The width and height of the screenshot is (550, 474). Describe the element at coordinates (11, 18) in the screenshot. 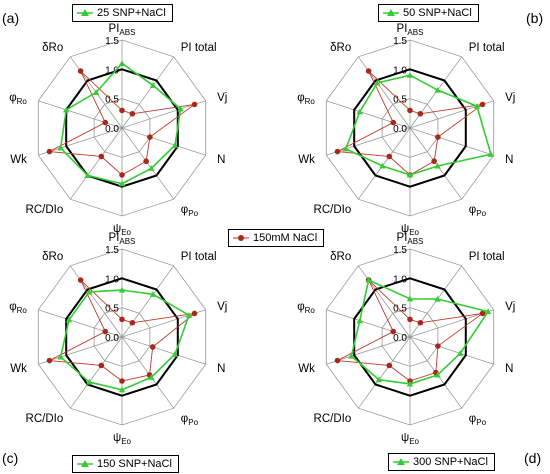

I see `panel-letter-a: (a)` at that location.